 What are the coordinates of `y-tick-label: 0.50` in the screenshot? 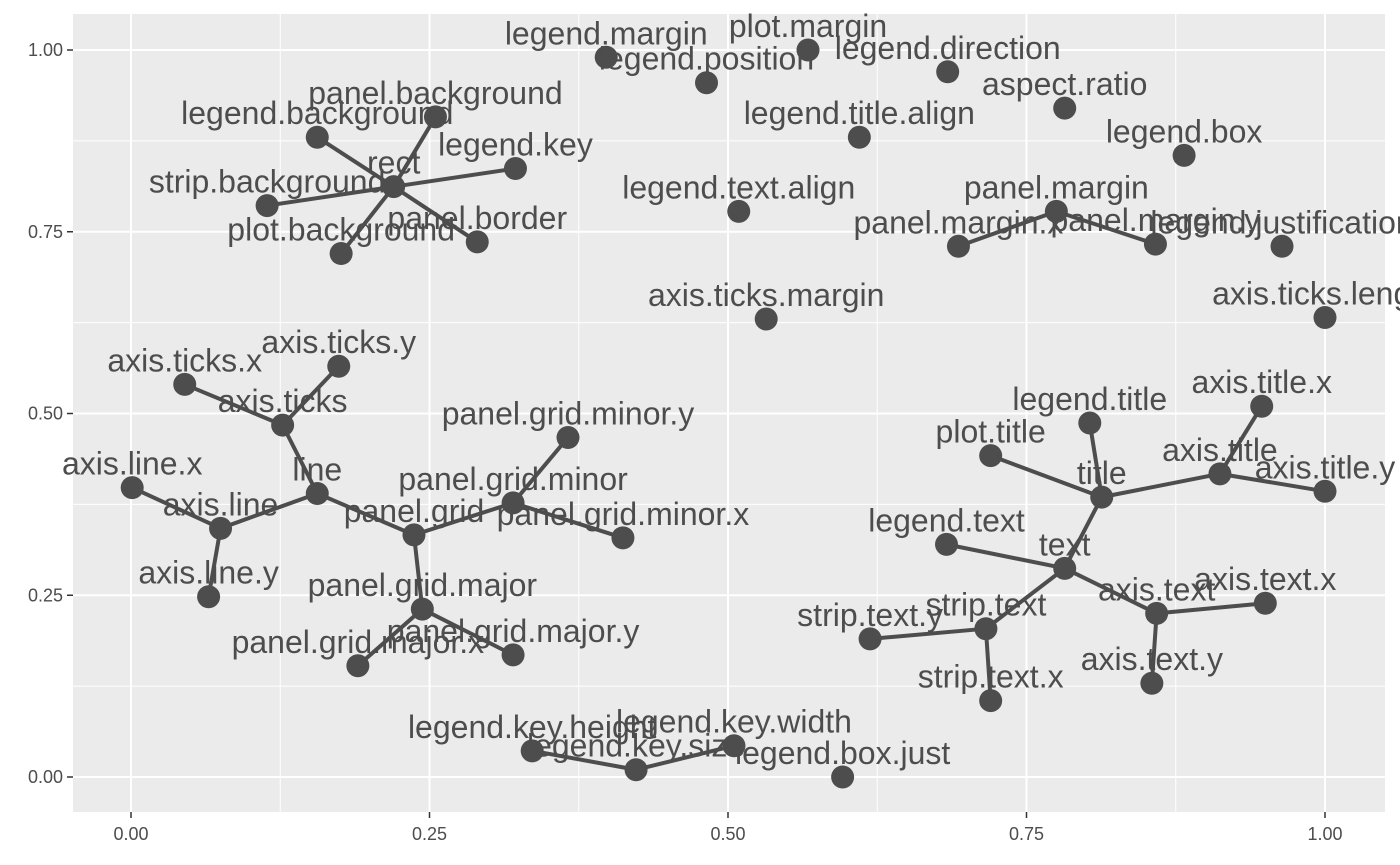 It's located at (45, 414).